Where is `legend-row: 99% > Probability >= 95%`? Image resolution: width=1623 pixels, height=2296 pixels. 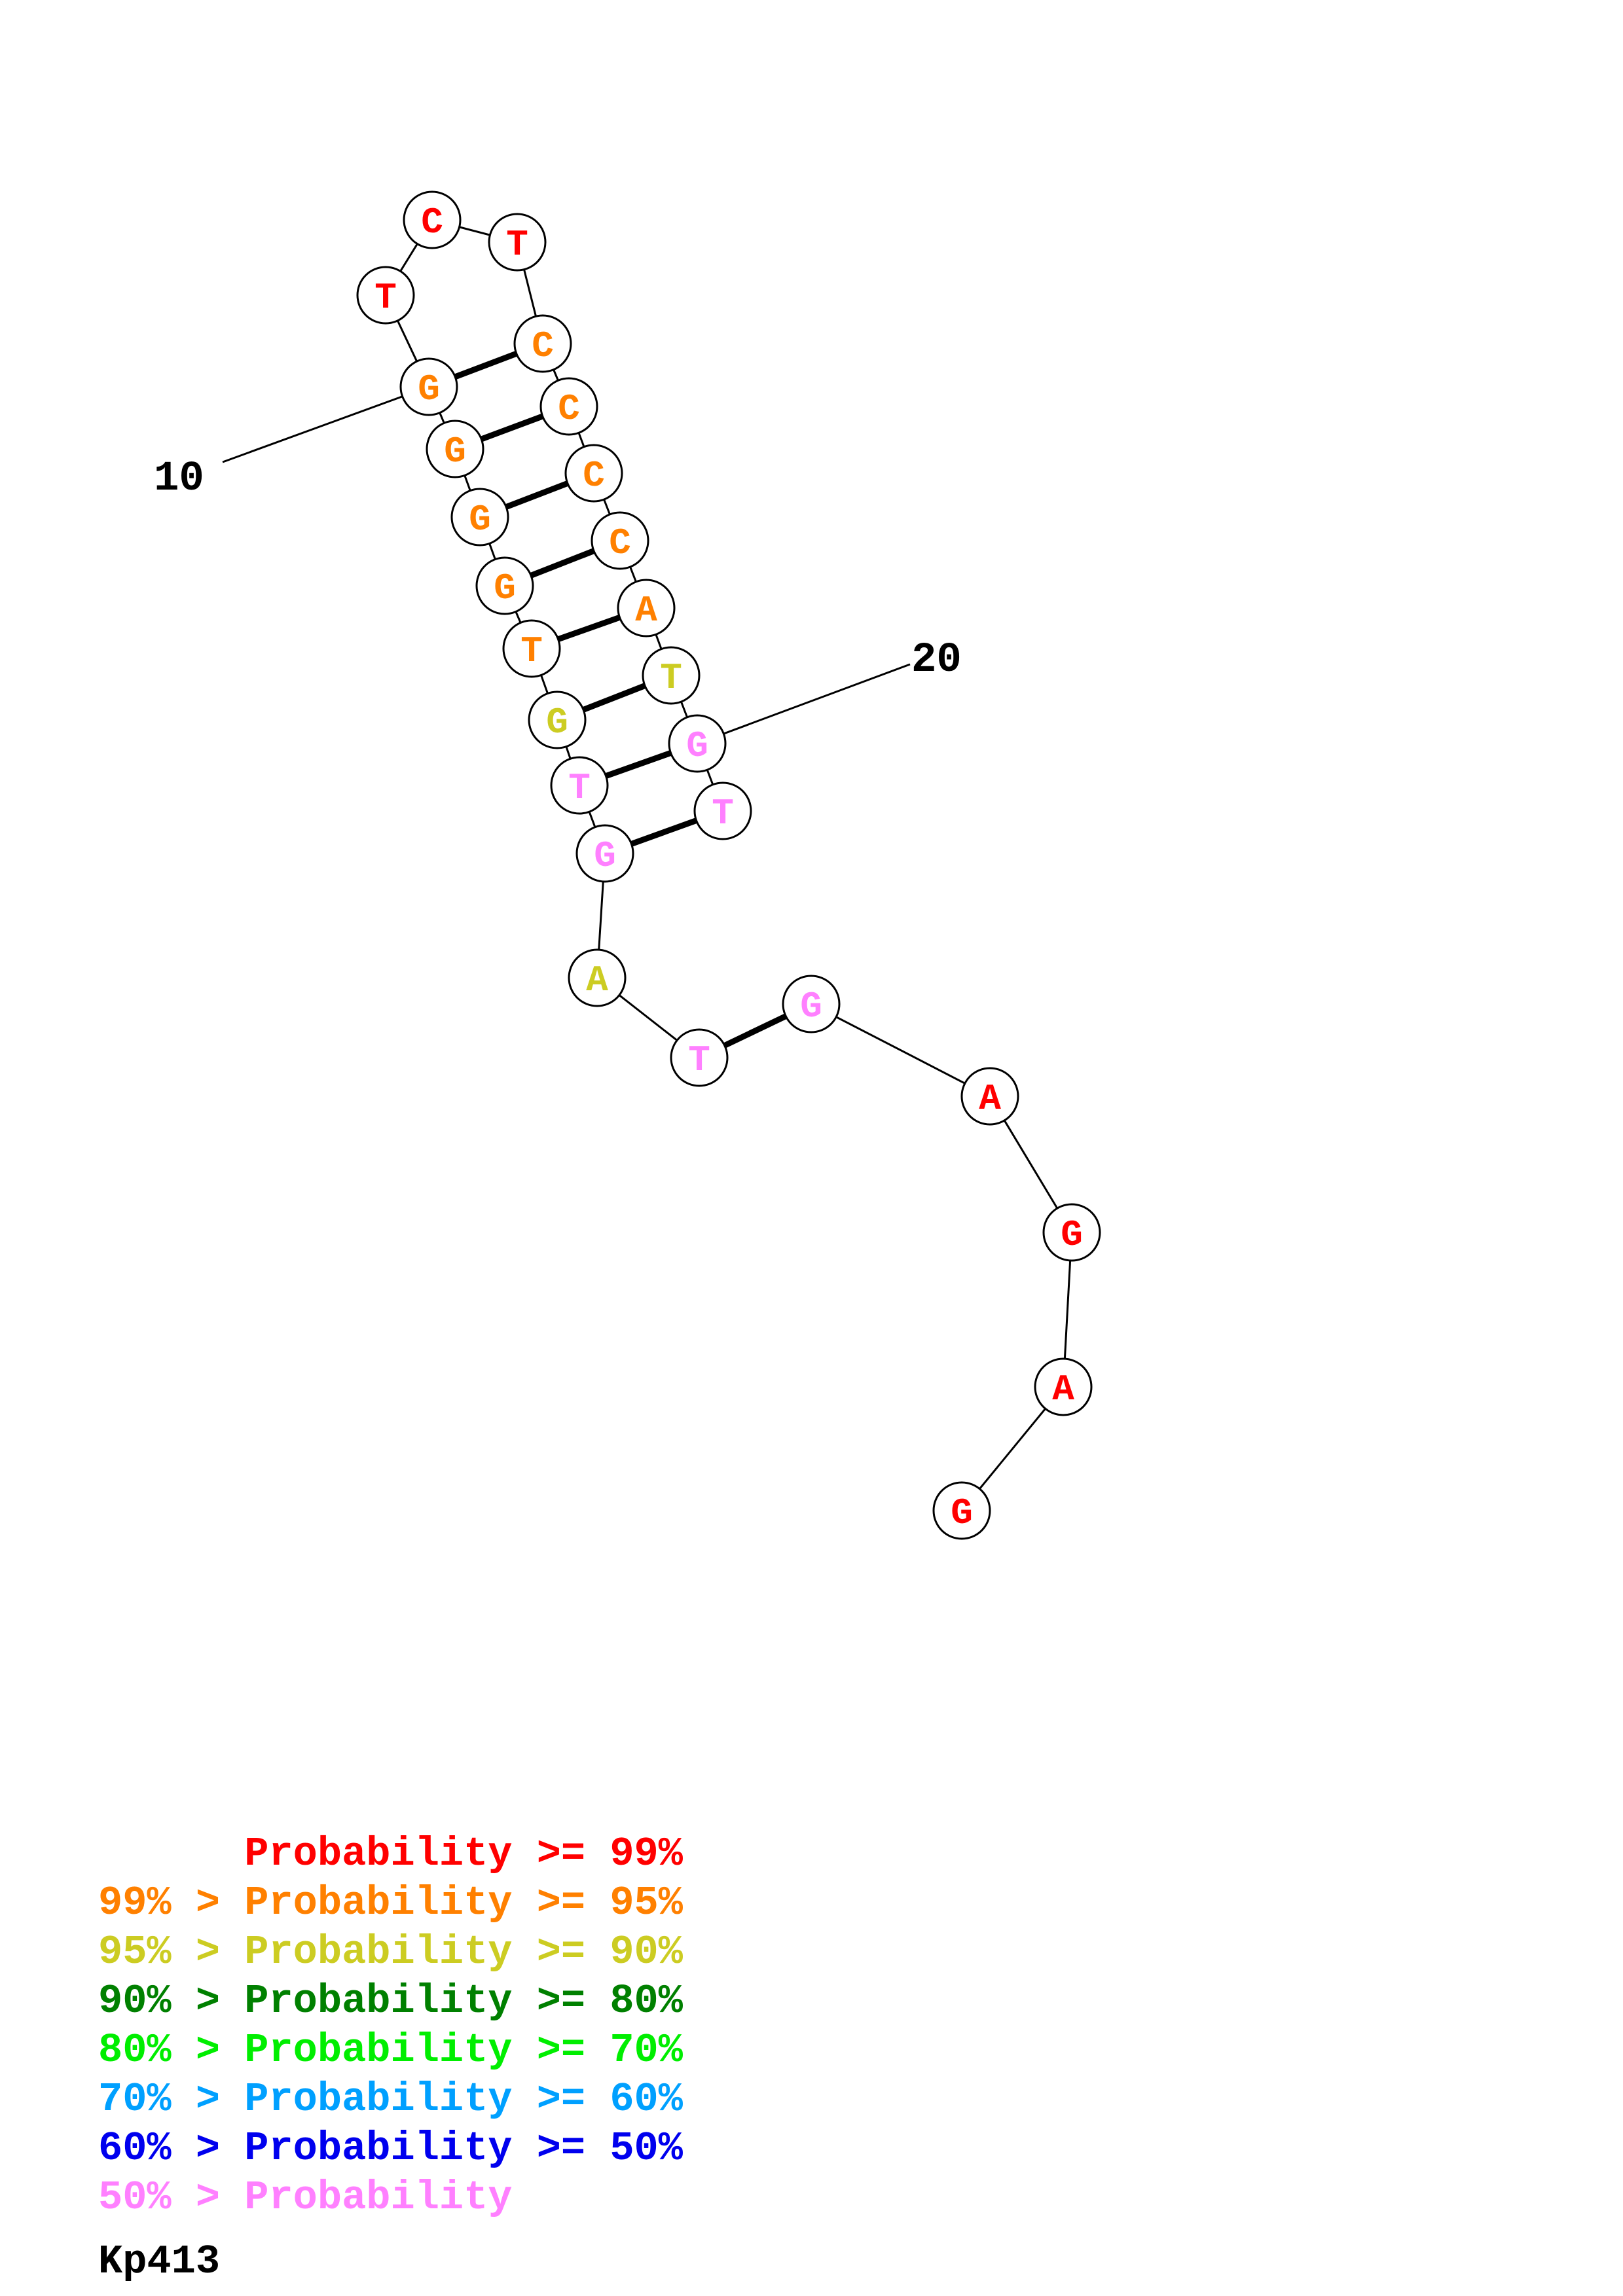
legend-row: 99% > Probability >= 95% is located at coordinates (390, 1903).